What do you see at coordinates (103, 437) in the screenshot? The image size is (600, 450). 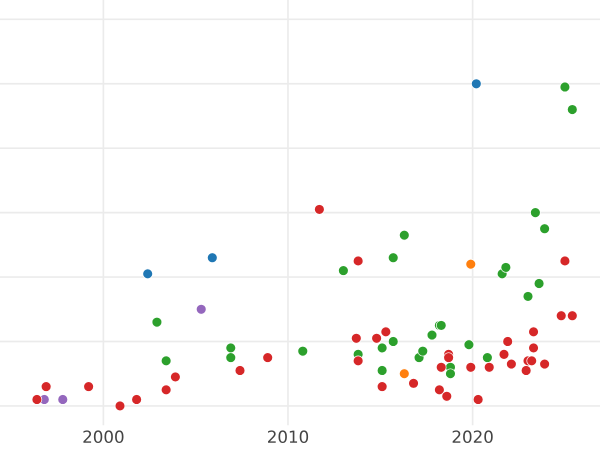 I see `x-tick-label: 2000` at bounding box center [103, 437].